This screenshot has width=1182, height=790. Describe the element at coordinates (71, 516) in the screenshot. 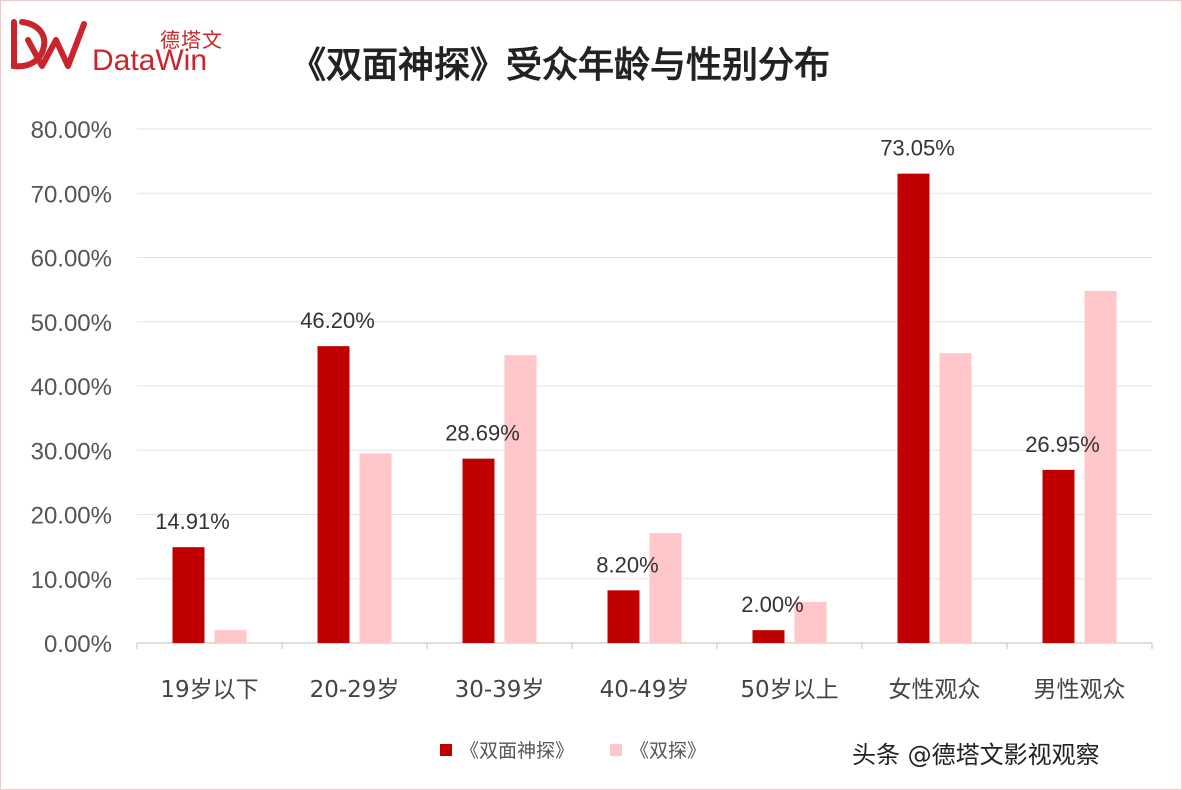

I see `y-tick-label: 20.00%` at that location.